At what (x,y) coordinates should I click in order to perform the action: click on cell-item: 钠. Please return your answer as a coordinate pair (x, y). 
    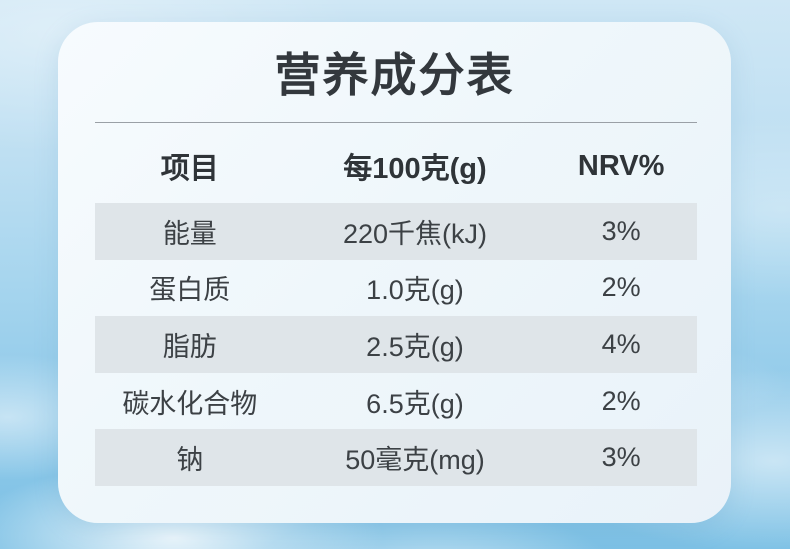
    Looking at the image, I should click on (190, 460).